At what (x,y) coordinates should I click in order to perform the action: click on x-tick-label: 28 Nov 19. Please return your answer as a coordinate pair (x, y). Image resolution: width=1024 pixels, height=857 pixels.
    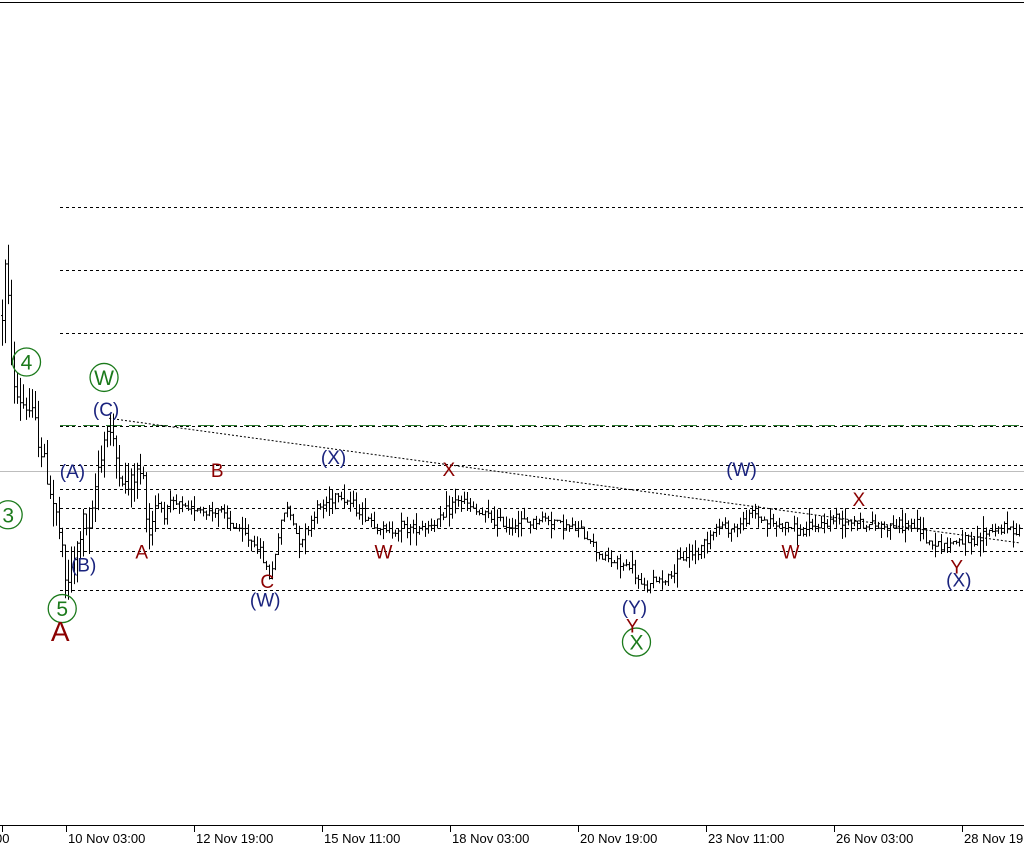
    Looking at the image, I should click on (993, 838).